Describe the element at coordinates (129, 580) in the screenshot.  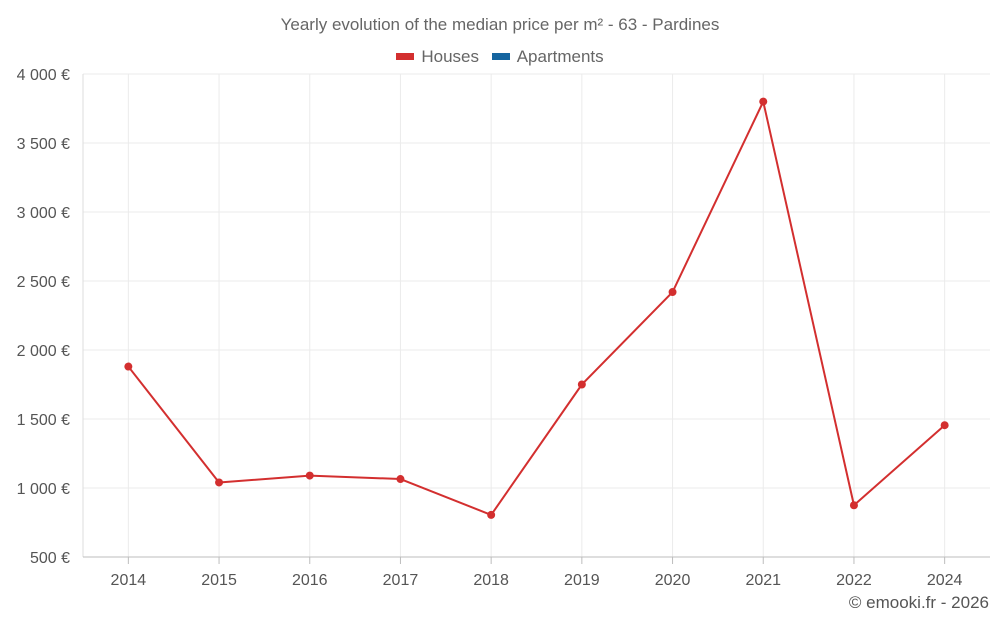
I see `x-tick-label: 2014` at that location.